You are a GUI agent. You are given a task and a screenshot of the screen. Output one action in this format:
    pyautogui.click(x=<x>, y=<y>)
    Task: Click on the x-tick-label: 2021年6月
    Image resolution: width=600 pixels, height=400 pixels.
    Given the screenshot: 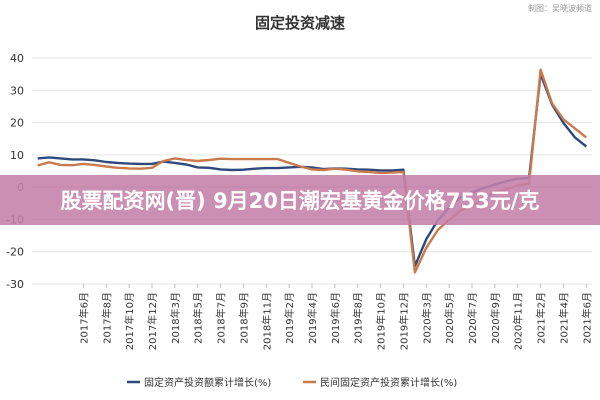 What is the action you would take?
    pyautogui.click(x=586, y=318)
    